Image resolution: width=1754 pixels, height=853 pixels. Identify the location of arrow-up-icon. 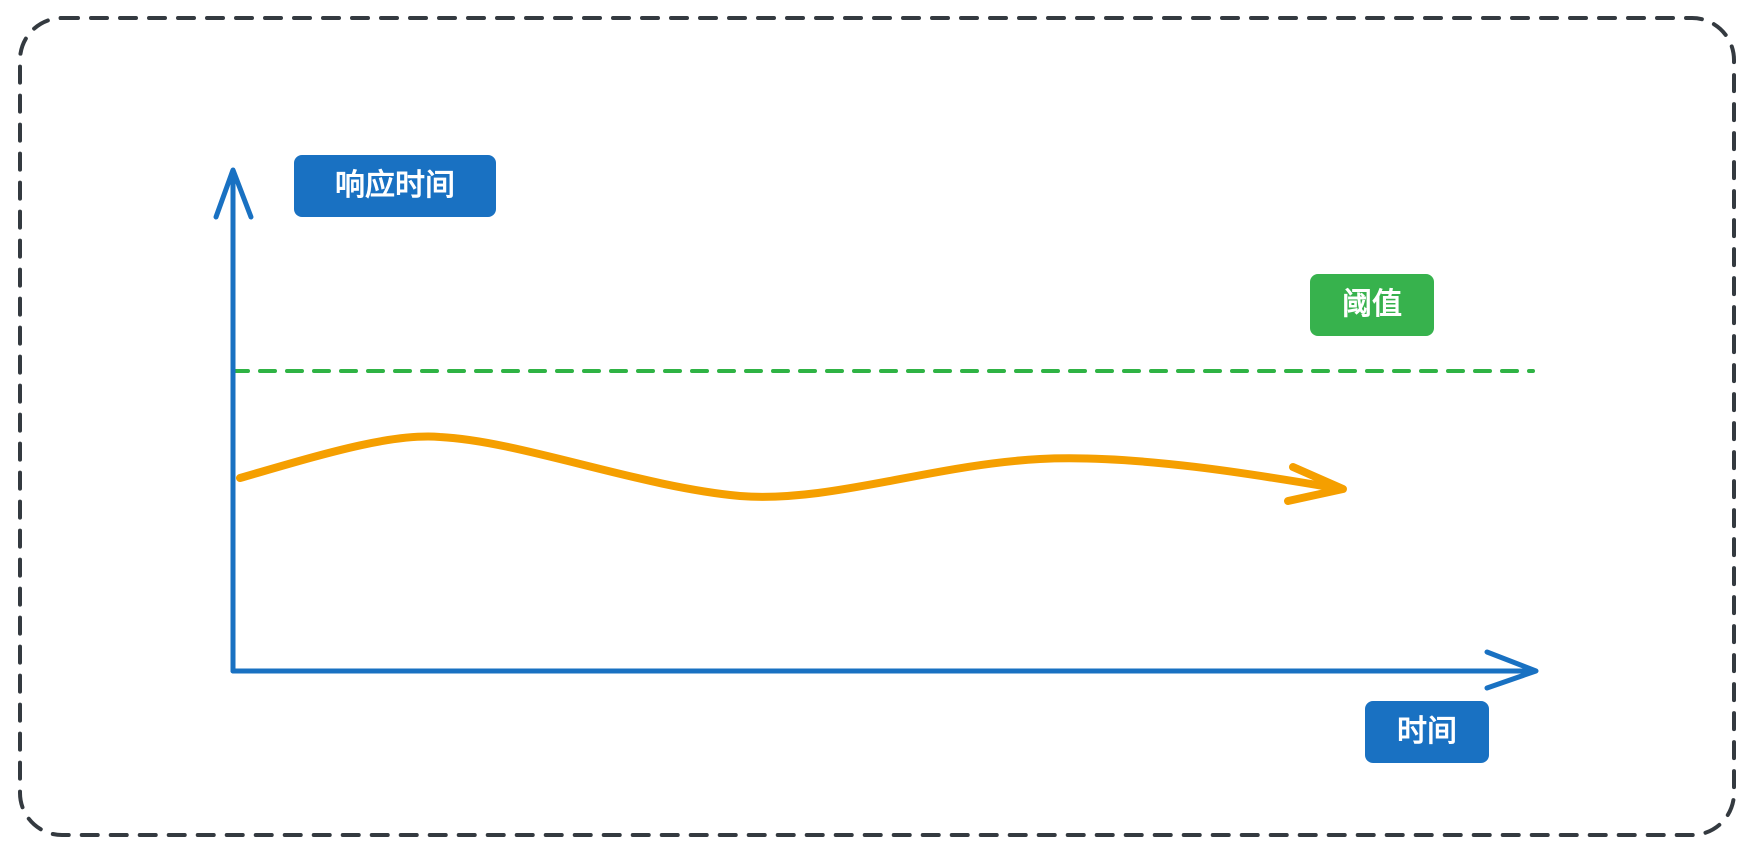
(233, 193).